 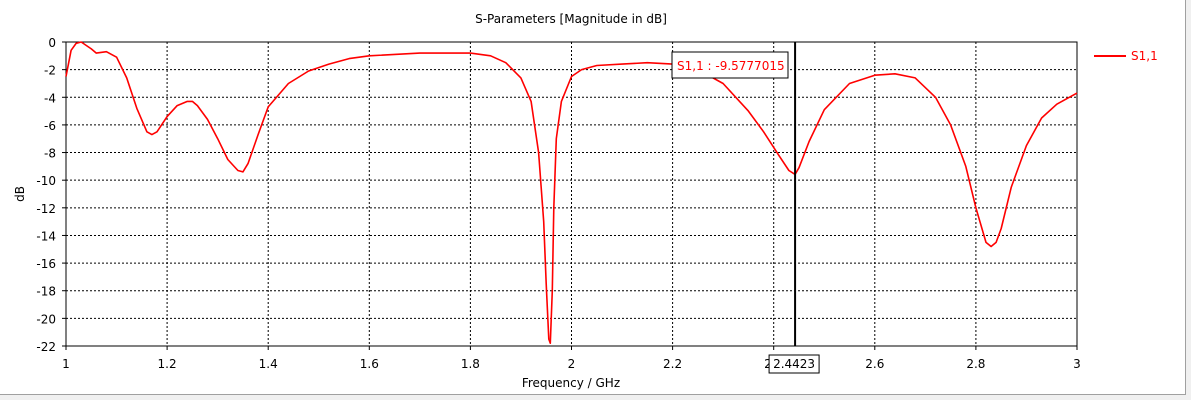 I want to click on x-tick-label: 1.6, so click(x=369, y=364).